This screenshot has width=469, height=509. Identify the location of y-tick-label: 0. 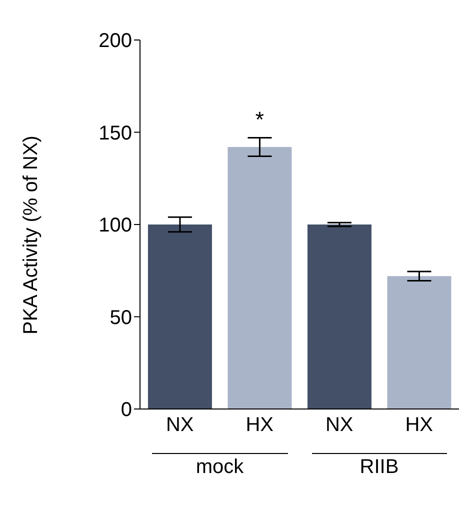
(126, 410).